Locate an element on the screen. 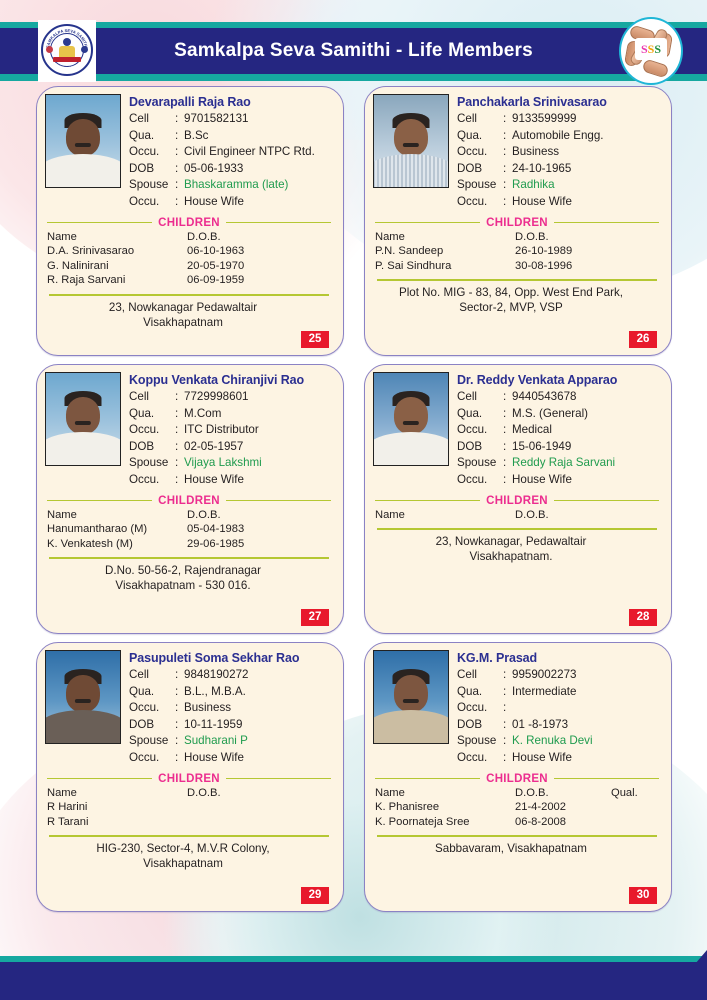 The width and height of the screenshot is (707, 1000). field-row: DOB:05-06-1933 is located at coordinates (231, 169).